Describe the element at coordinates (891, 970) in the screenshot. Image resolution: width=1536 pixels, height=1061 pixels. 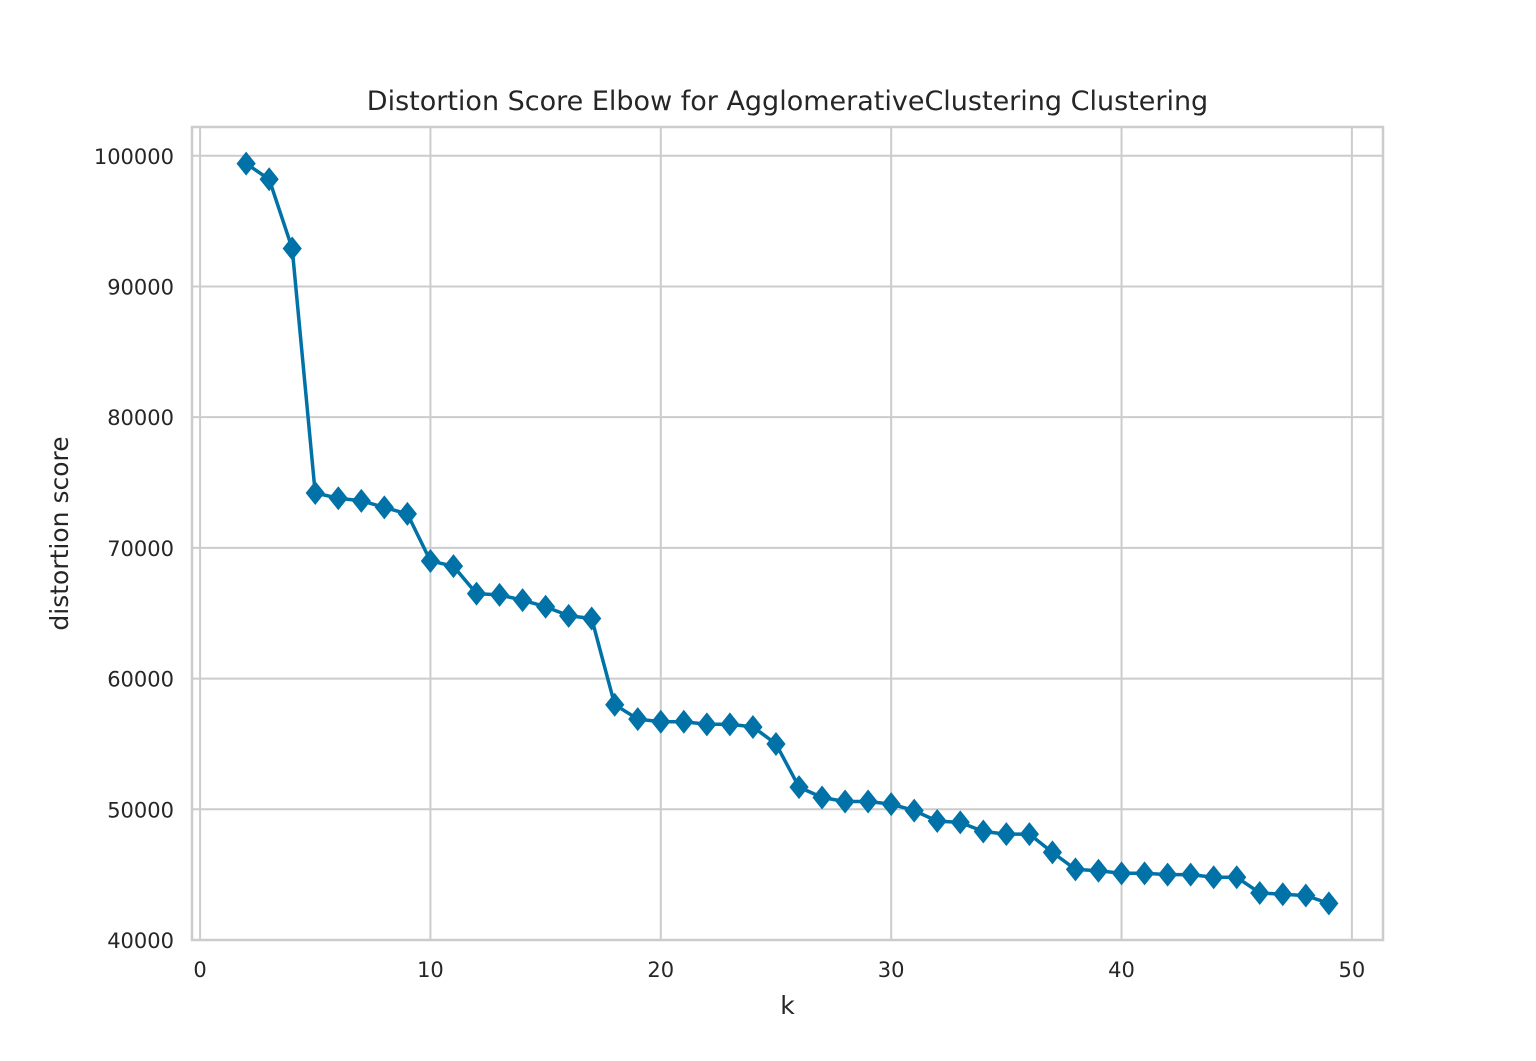
I see `x-tick-label: 30` at that location.